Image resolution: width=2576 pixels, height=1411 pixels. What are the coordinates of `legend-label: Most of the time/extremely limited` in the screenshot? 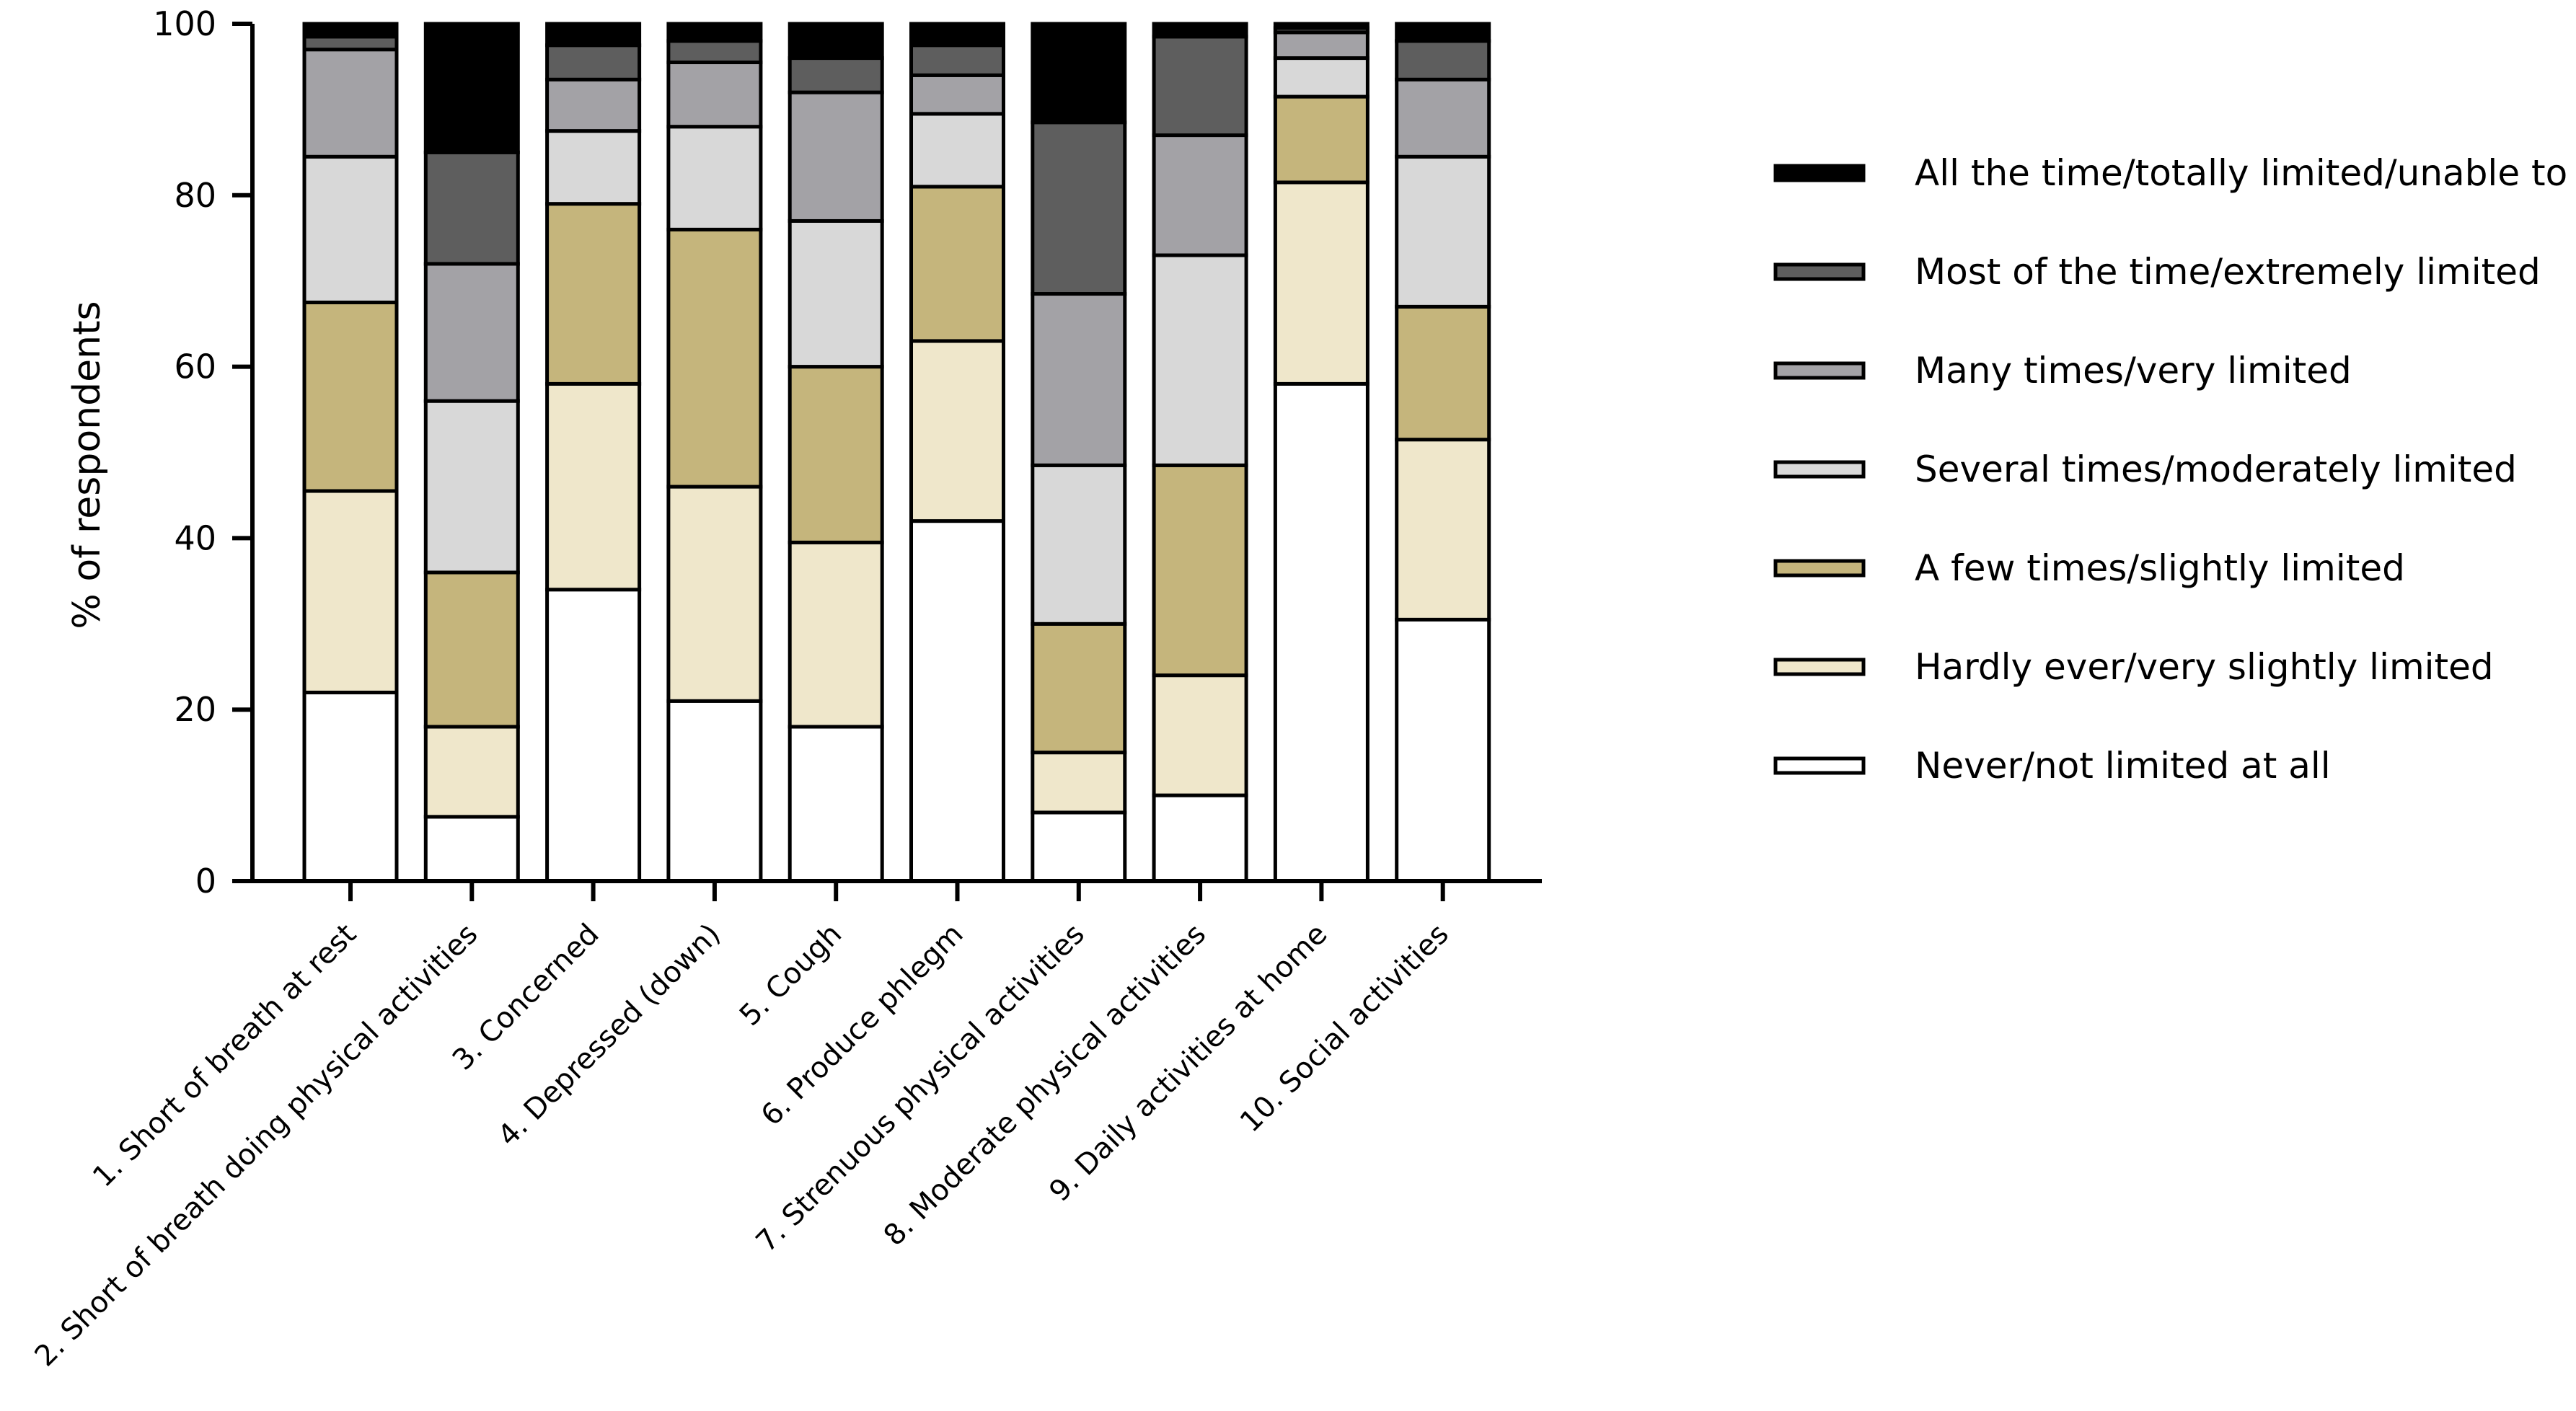 It's located at (2228, 272).